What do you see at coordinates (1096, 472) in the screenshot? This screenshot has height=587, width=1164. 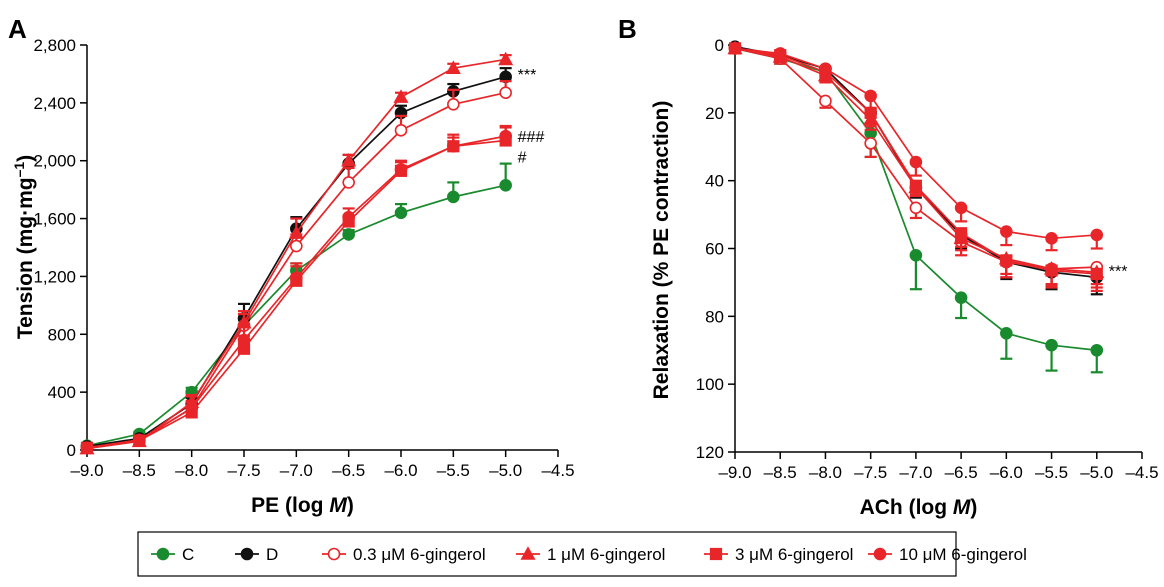 I see `x-tick-label: –5.0` at bounding box center [1096, 472].